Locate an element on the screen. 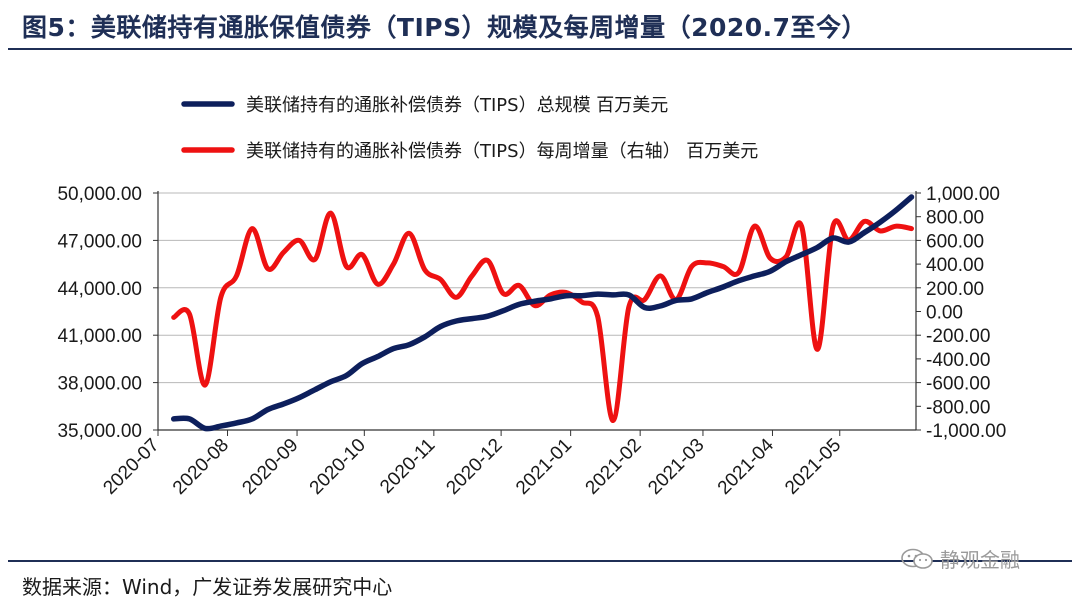 The width and height of the screenshot is (1080, 609). left-tick-label: 44,000.00 is located at coordinates (99, 289).